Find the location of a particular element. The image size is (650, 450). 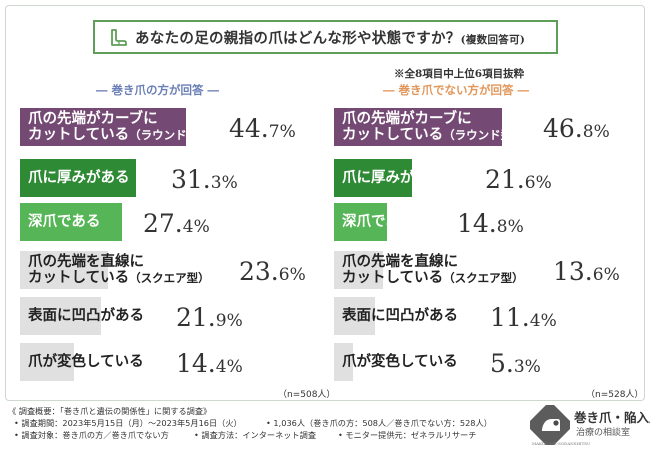

bar-label-right-3: 深爪である is located at coordinates (378, 221).